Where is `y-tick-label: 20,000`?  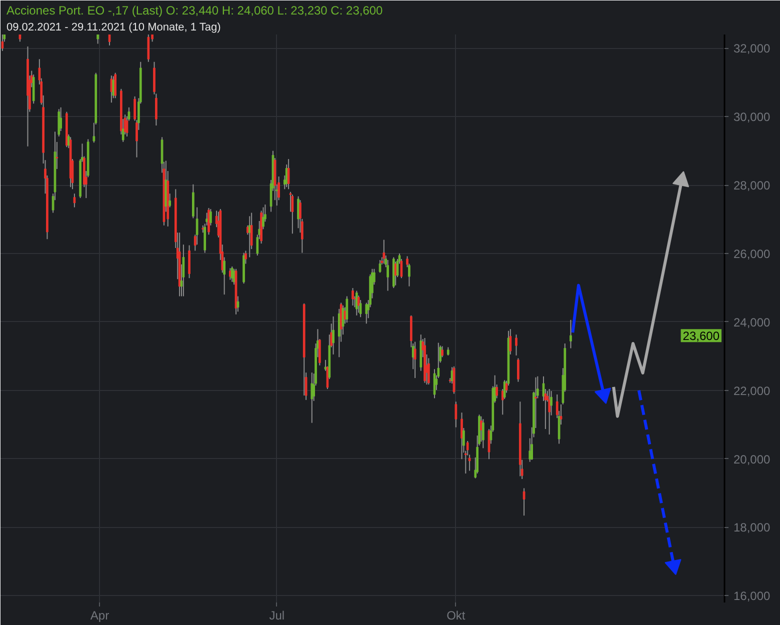 y-tick-label: 20,000 is located at coordinates (752, 459).